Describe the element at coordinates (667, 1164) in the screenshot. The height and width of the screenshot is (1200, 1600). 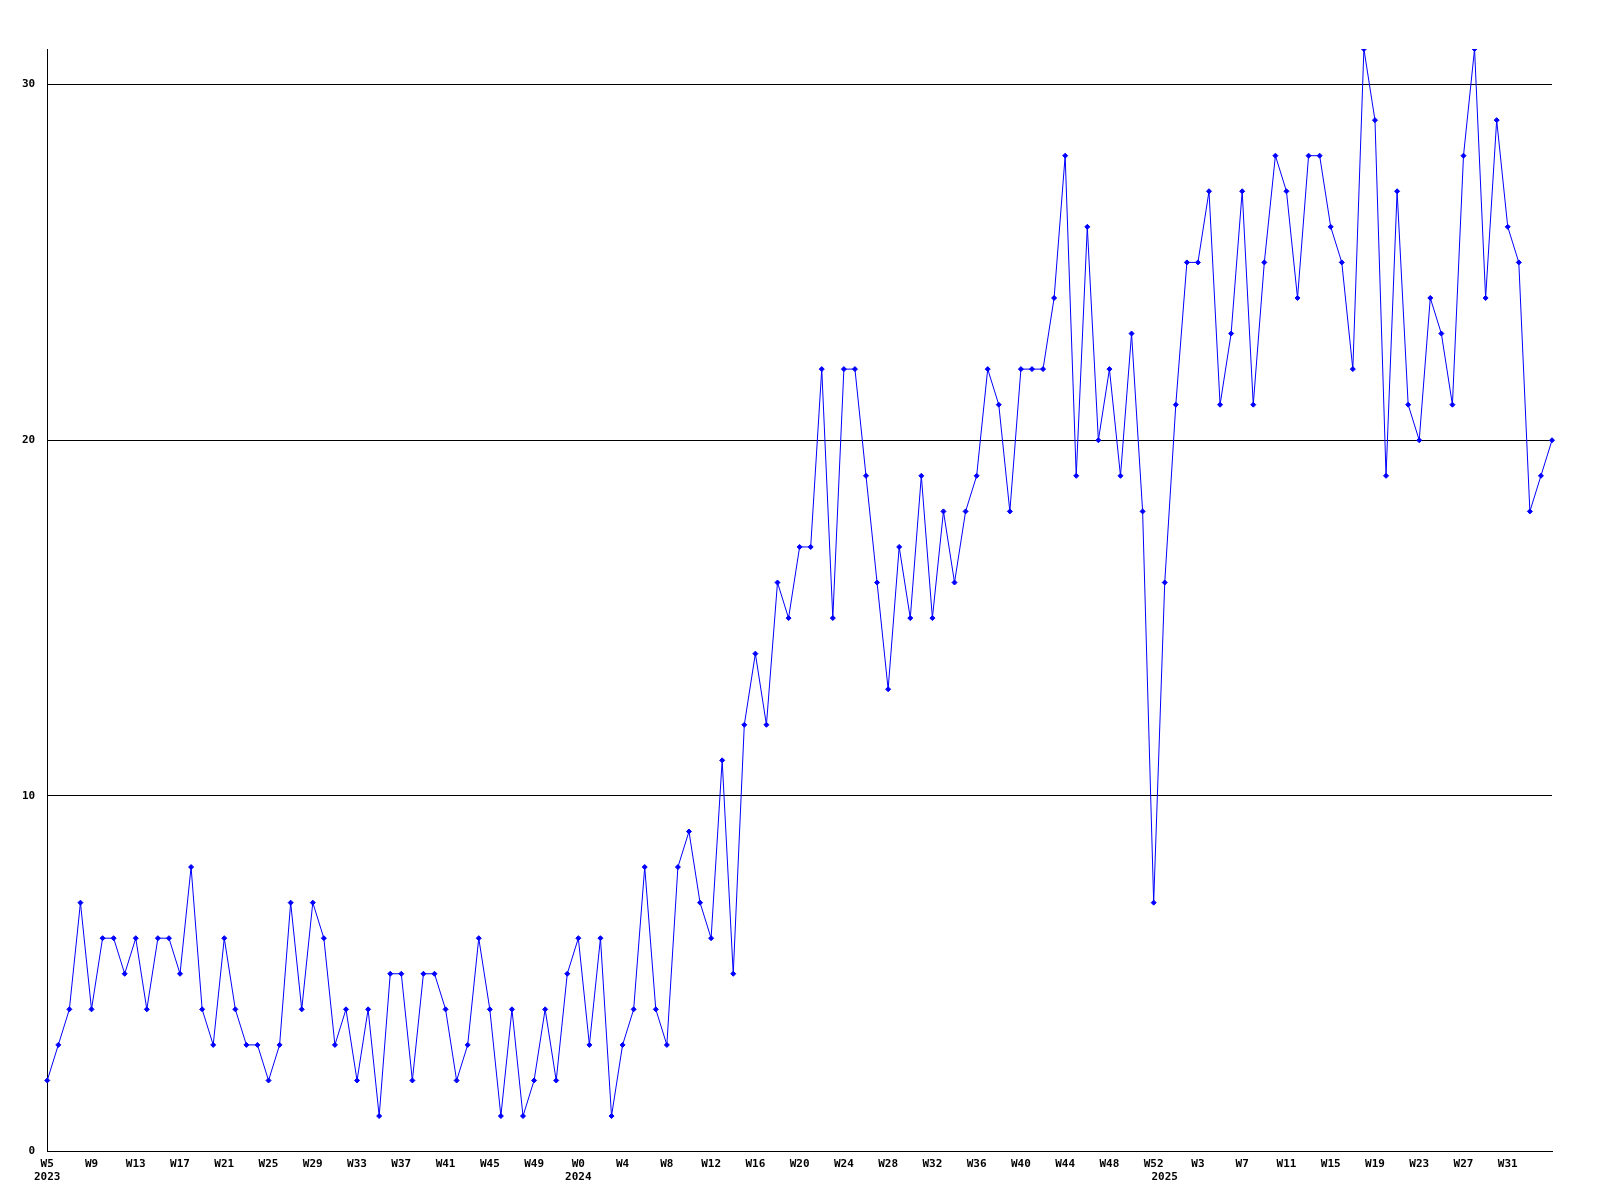
I see `x-tick-label: W8` at that location.